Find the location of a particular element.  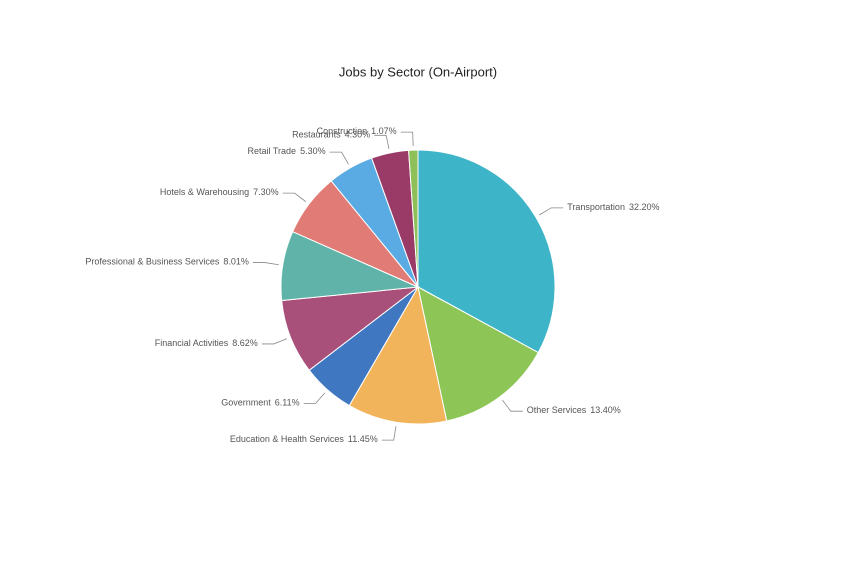

slice-label: Restaurants 4.30% is located at coordinates (331, 135).